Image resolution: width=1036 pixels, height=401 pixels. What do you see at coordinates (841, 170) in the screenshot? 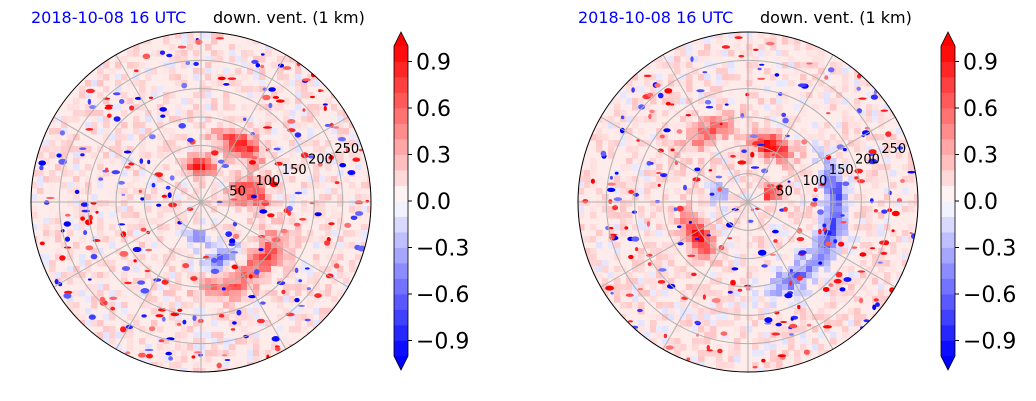
I see `radial-tick-label: 150` at bounding box center [841, 170].